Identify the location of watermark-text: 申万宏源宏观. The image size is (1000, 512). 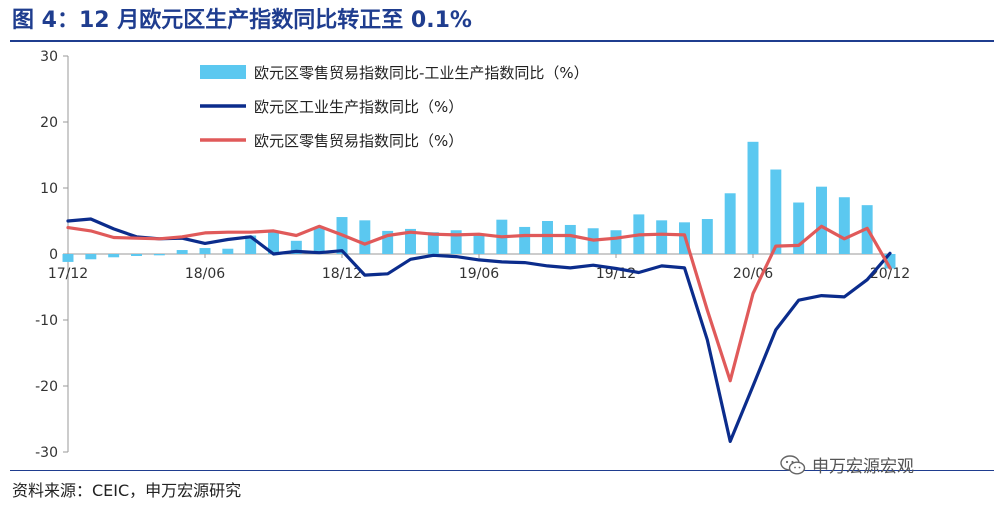
(863, 467).